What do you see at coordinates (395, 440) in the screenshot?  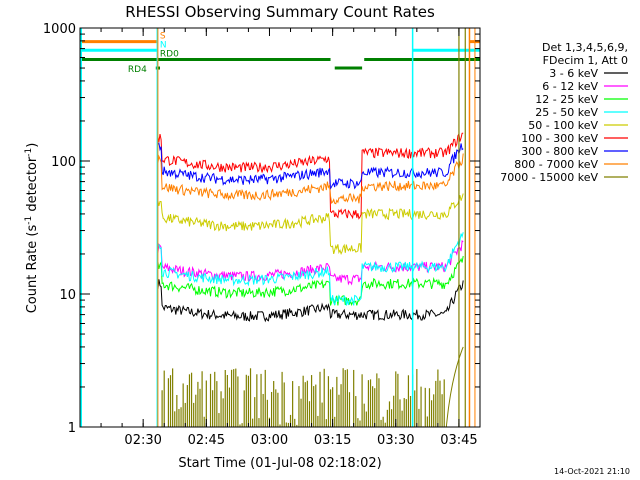 I see `x-tick-label-4: 03:30` at bounding box center [395, 440].